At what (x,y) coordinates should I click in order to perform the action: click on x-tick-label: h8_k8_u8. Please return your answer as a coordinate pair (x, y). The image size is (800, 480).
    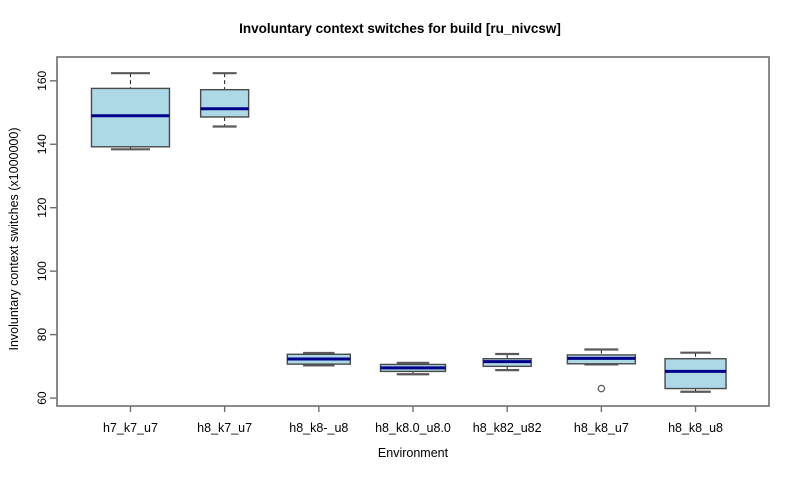
    Looking at the image, I should click on (695, 428).